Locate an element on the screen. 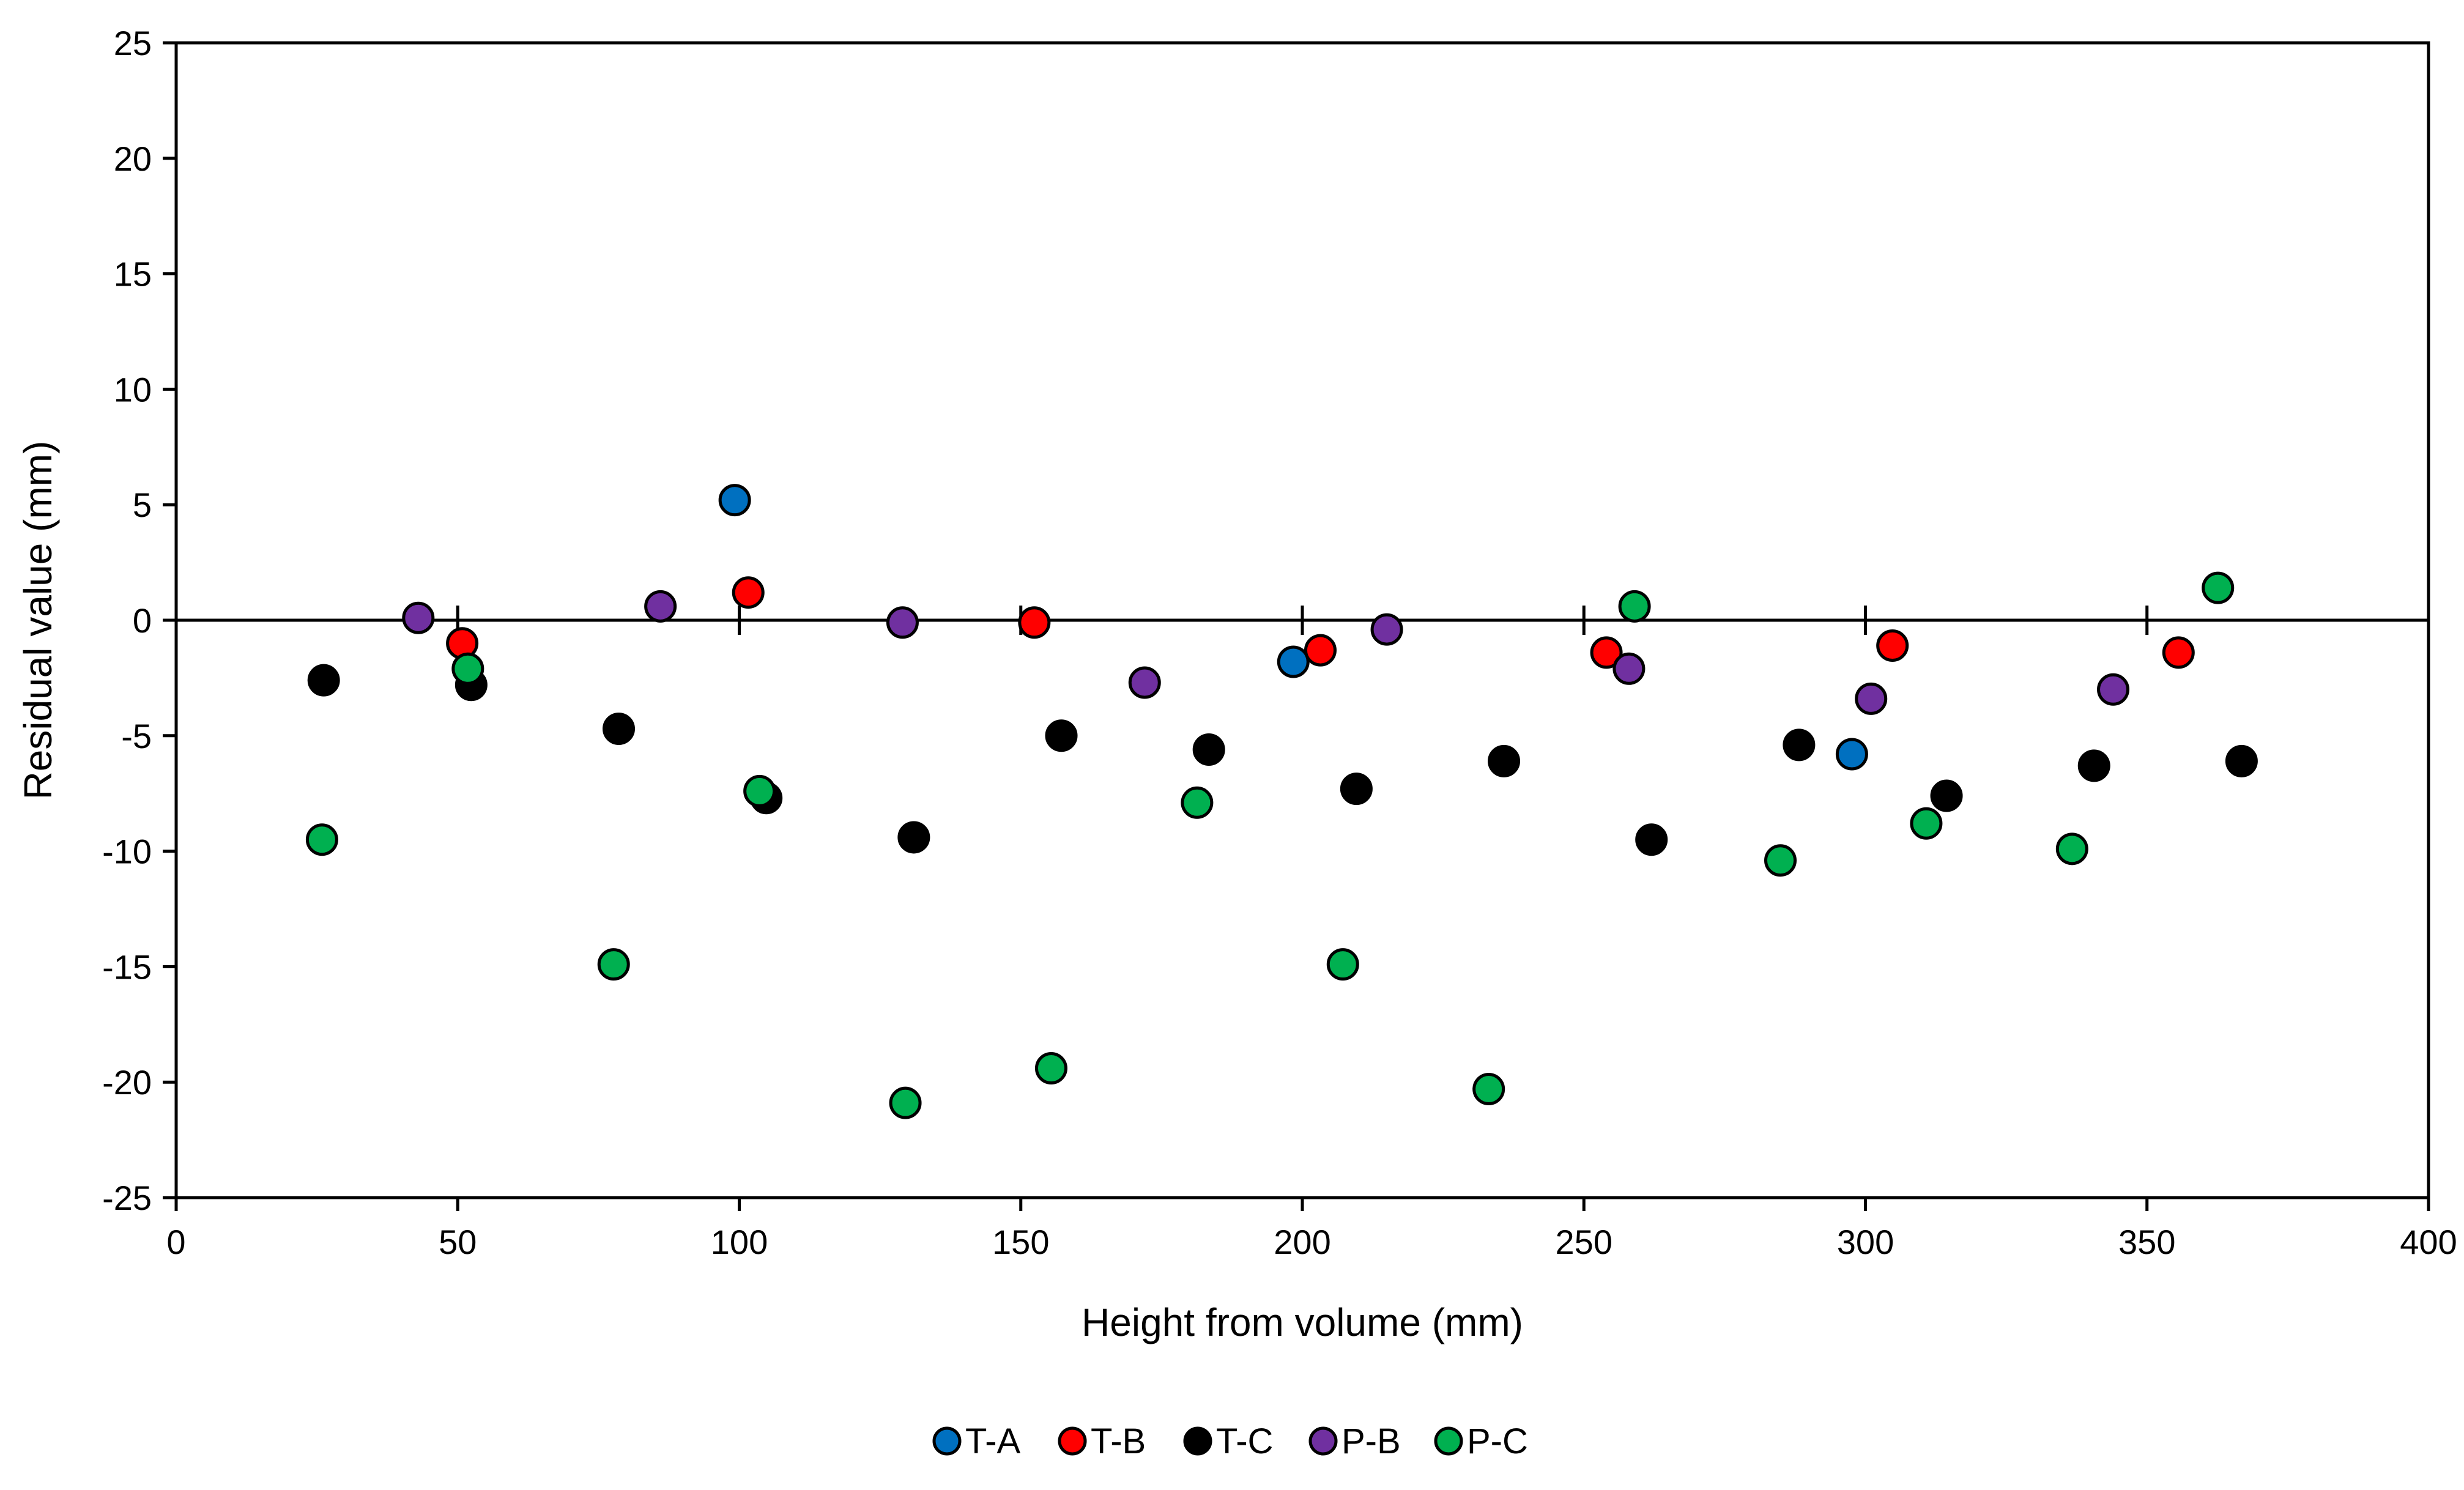  series-t-b is located at coordinates (1320, 622).